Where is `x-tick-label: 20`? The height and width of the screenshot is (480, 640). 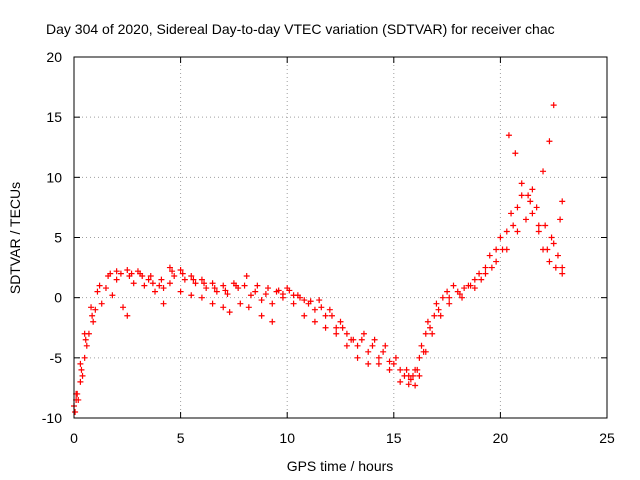
x-tick-label: 20 is located at coordinates (501, 438).